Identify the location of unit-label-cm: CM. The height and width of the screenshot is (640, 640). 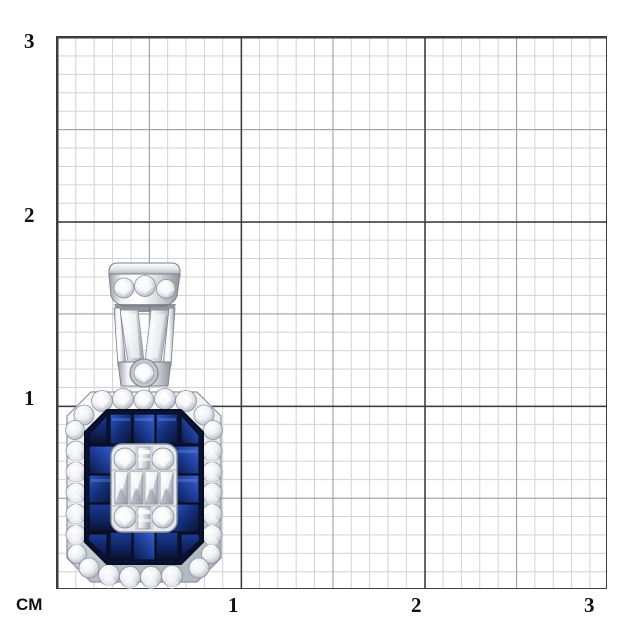
(29, 604).